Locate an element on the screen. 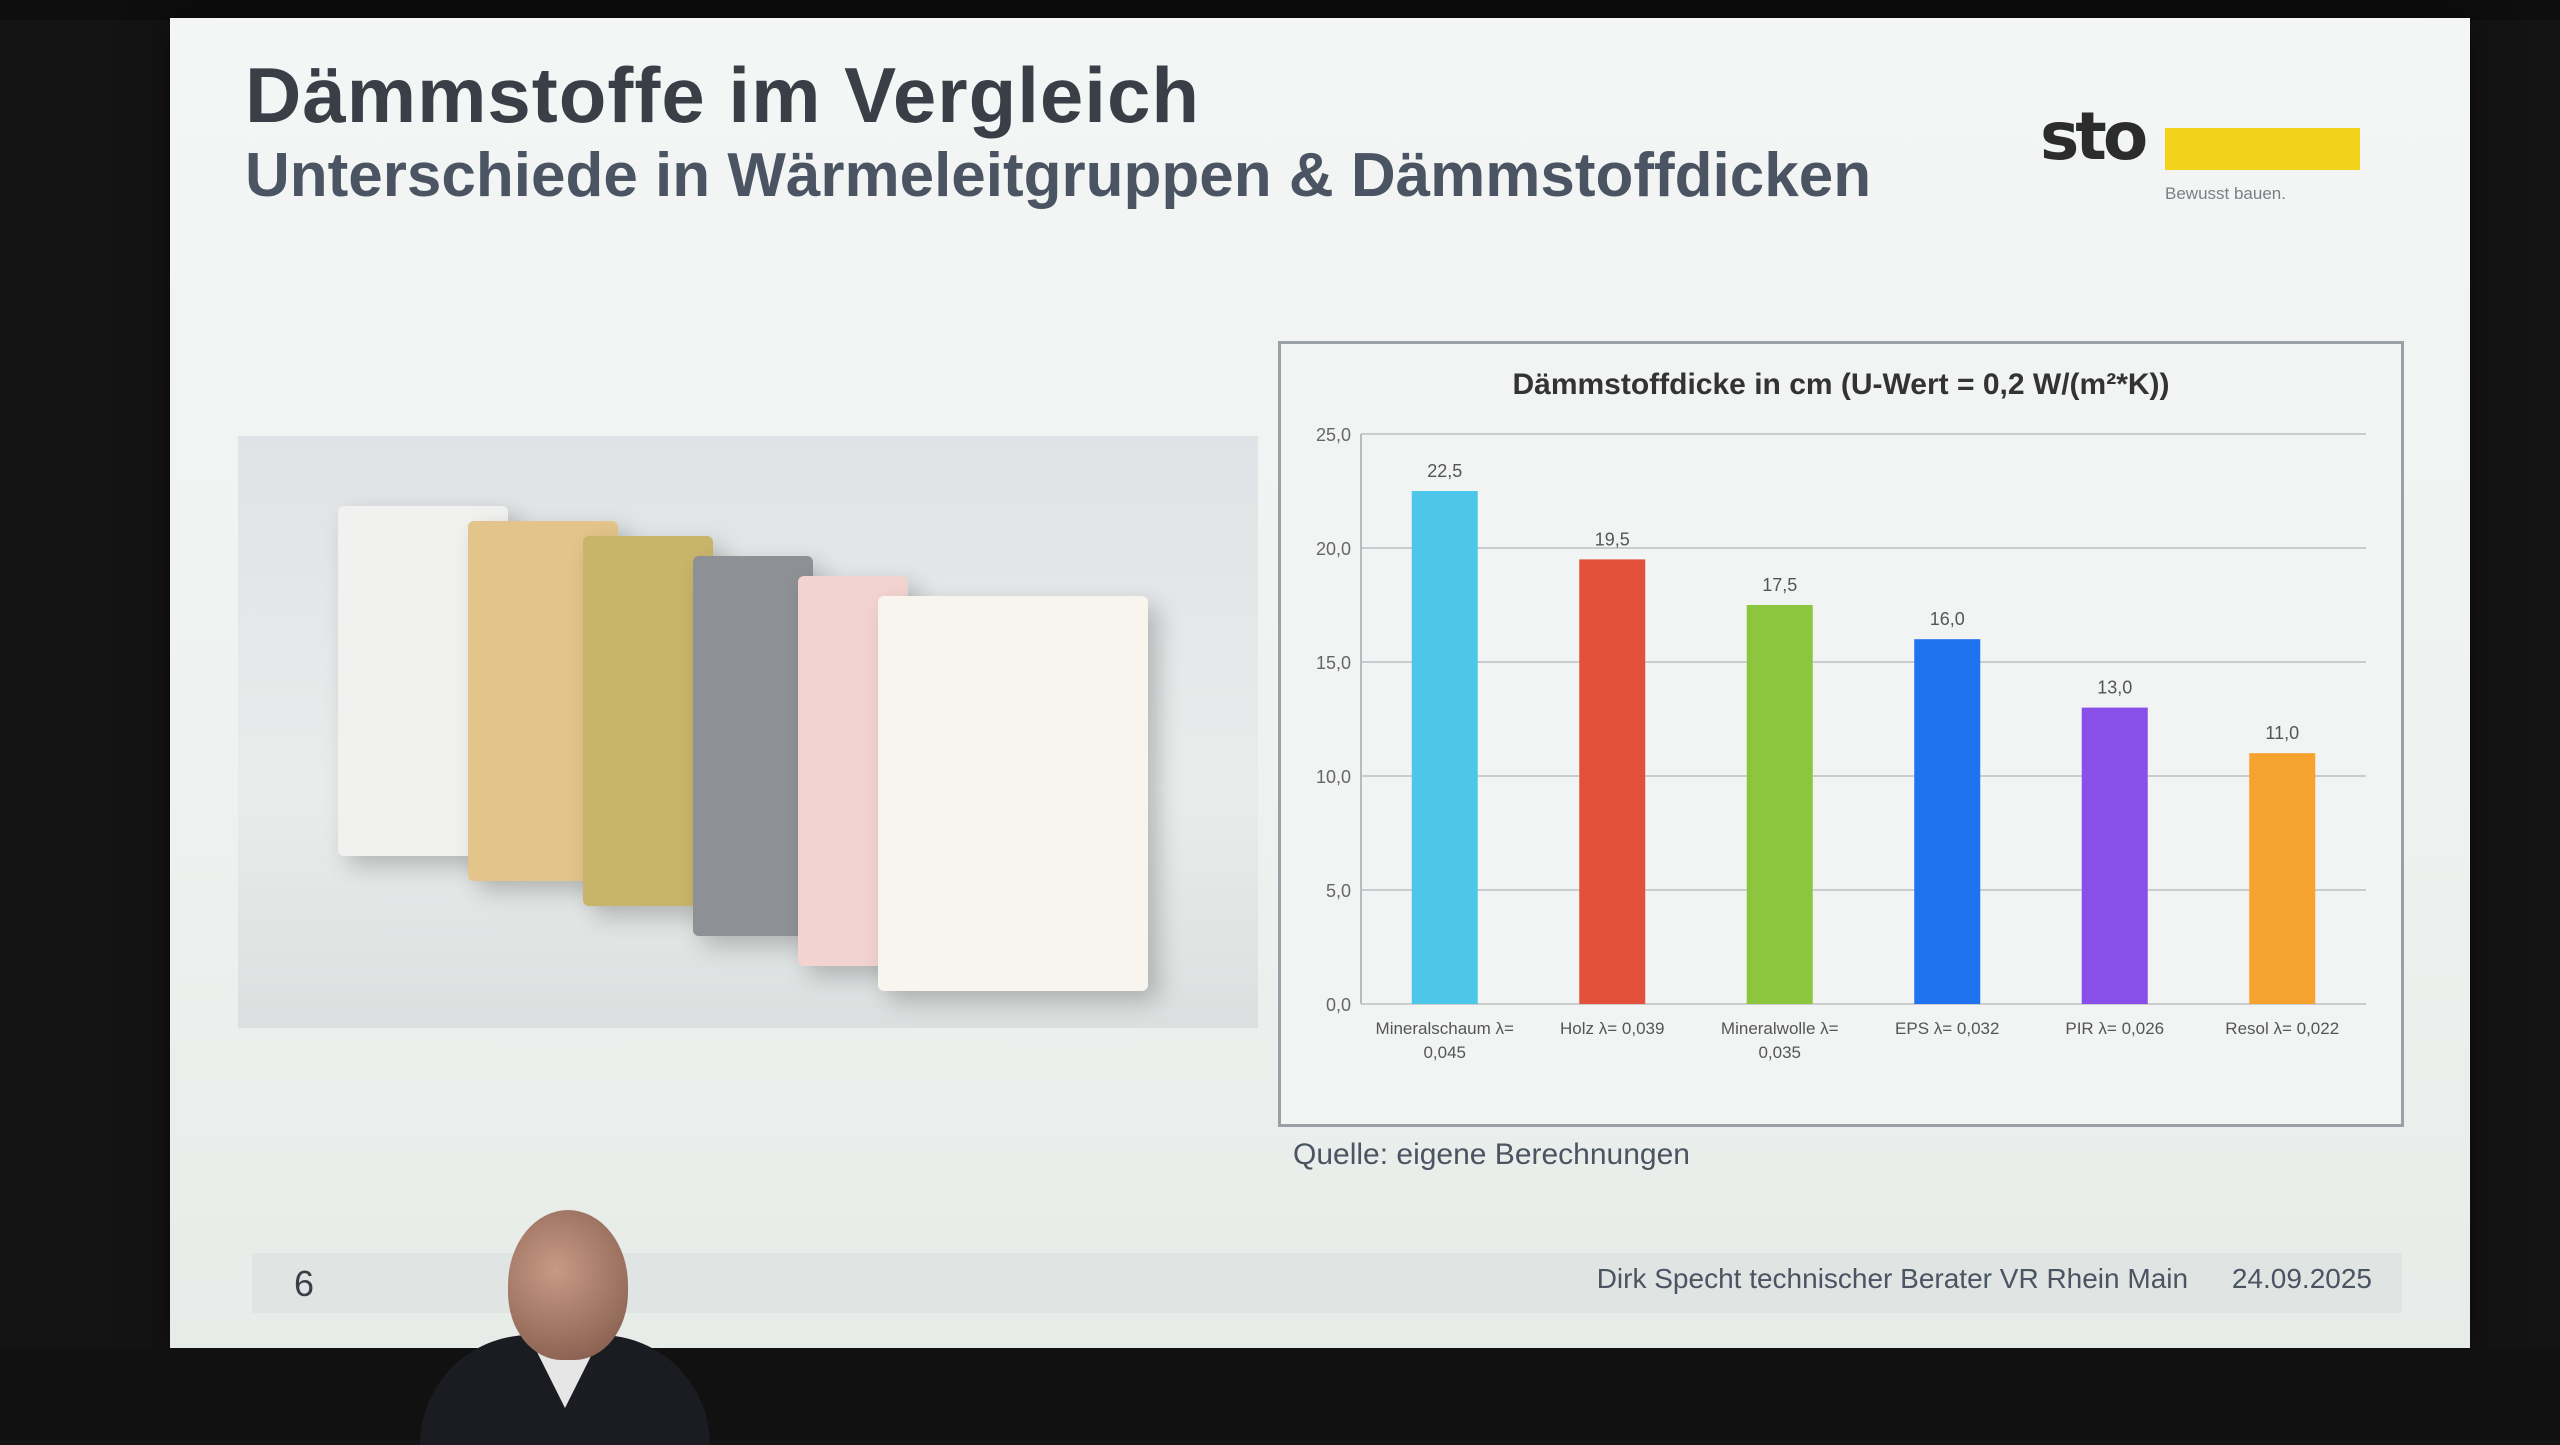 This screenshot has width=2560, height=1445. slab-eps-grey is located at coordinates (753, 746).